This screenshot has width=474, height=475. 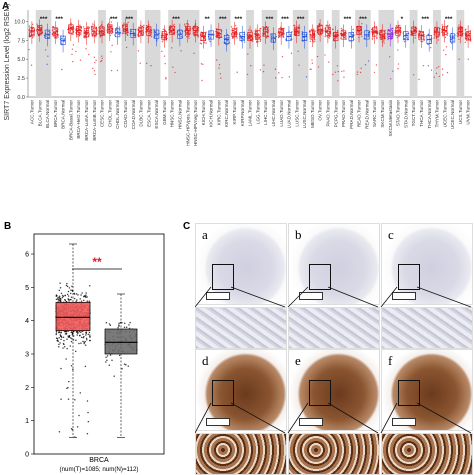 I want to click on panel-b-ytick-label: 6, so click(x=27, y=255).